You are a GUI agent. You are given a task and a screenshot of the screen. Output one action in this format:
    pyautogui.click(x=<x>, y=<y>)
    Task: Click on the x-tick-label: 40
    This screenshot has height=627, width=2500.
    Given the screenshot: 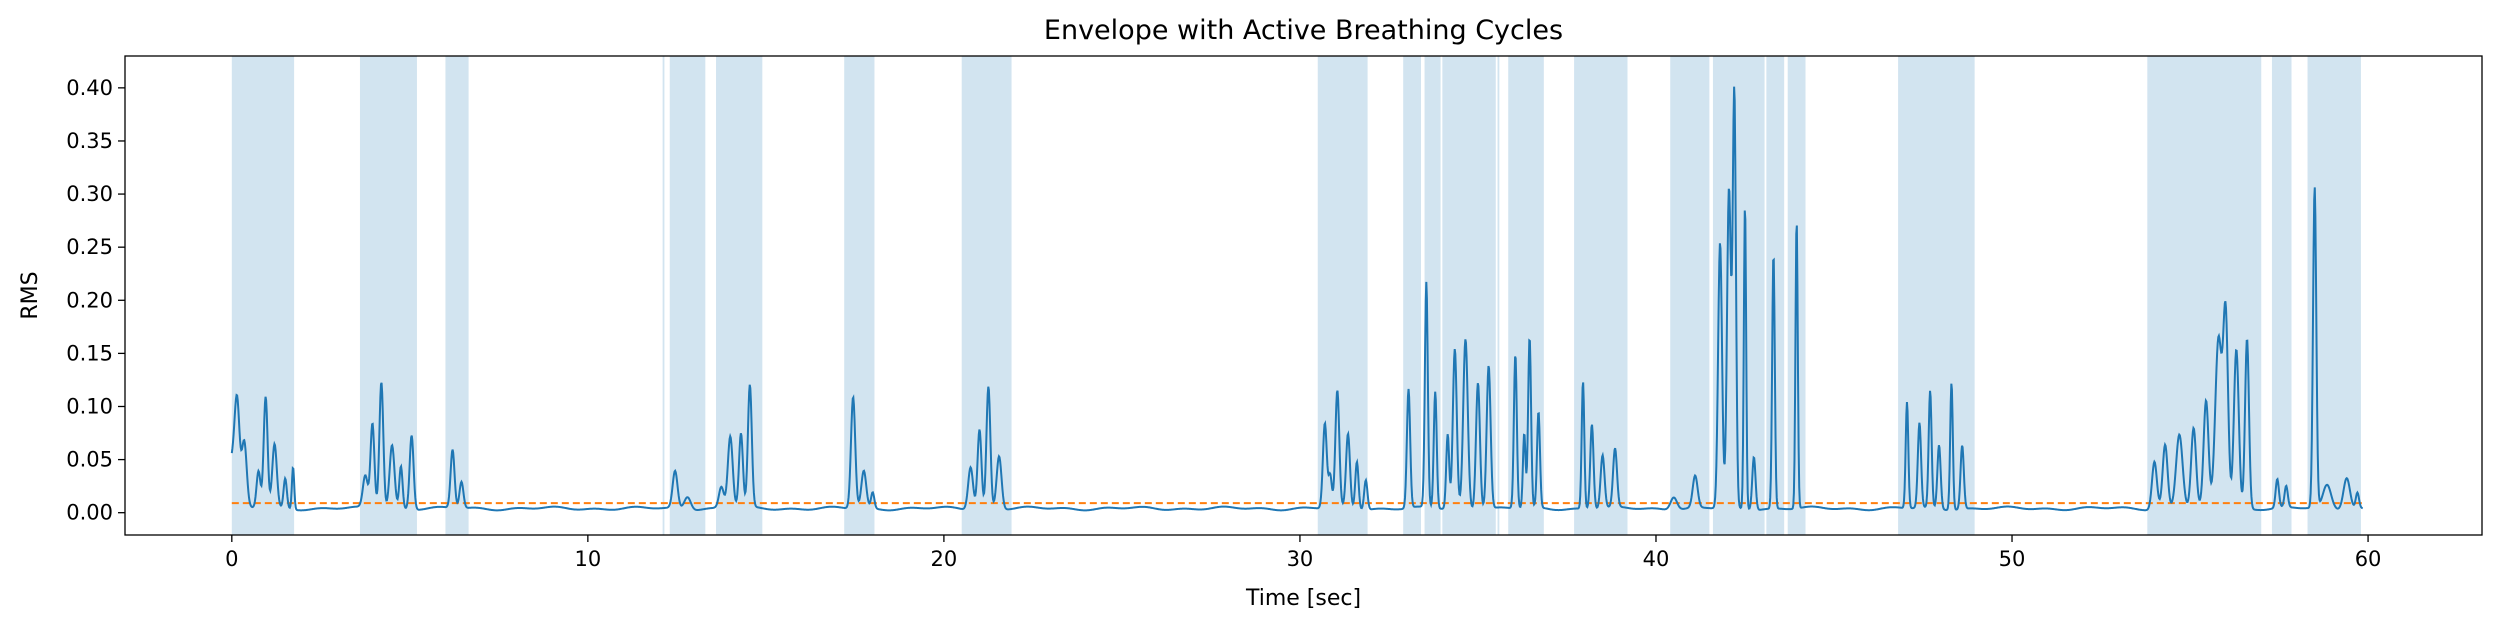 What is the action you would take?
    pyautogui.click(x=1656, y=559)
    